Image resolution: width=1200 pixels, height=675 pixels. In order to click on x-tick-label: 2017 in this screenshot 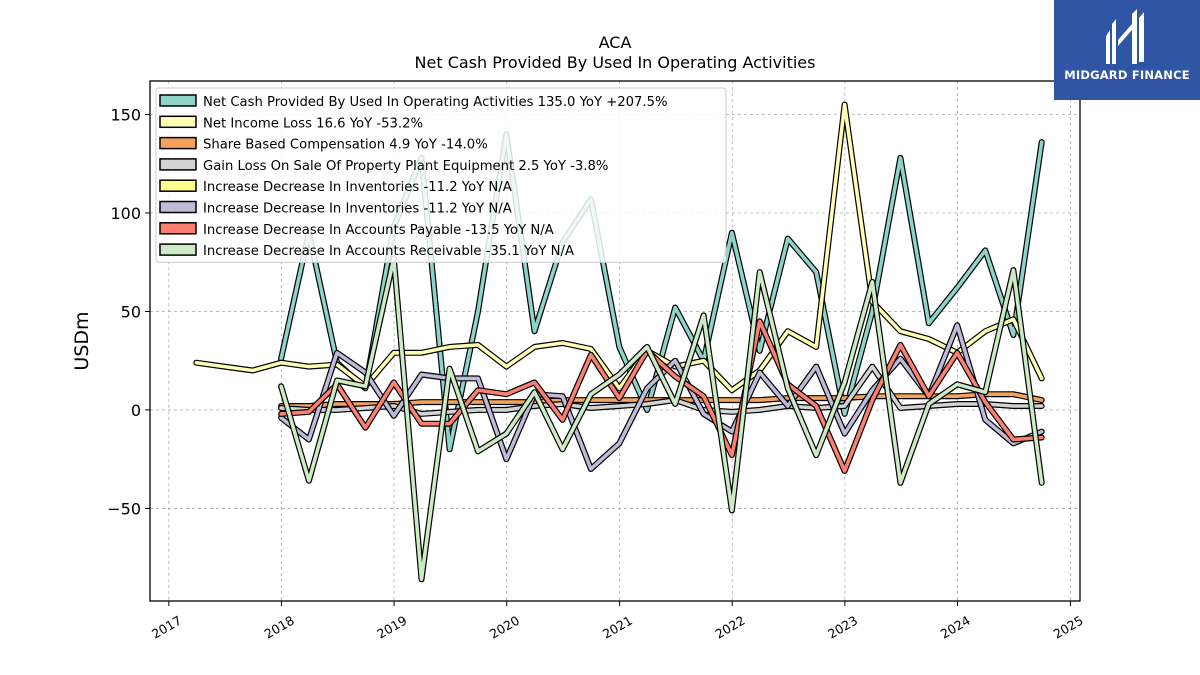, I will do `click(166, 627)`.